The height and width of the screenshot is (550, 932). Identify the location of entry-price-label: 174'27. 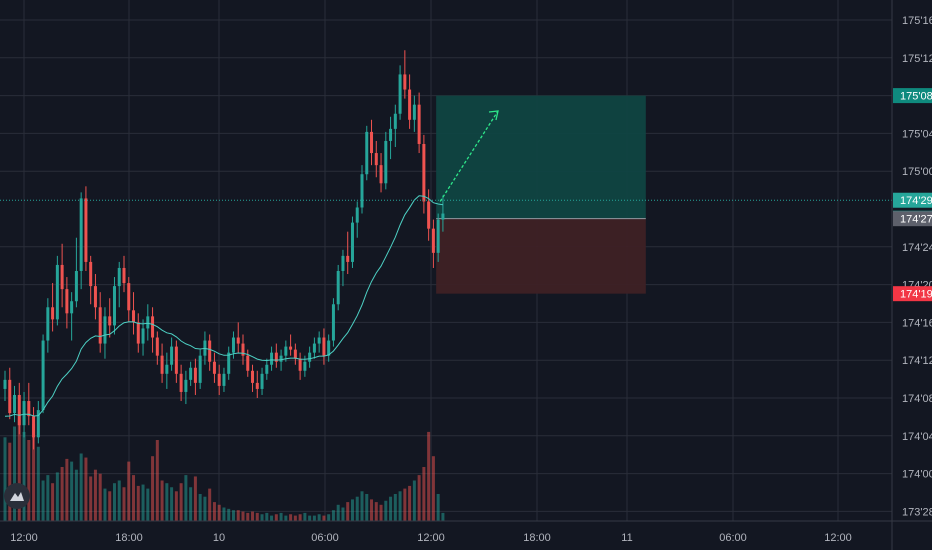
(916, 220).